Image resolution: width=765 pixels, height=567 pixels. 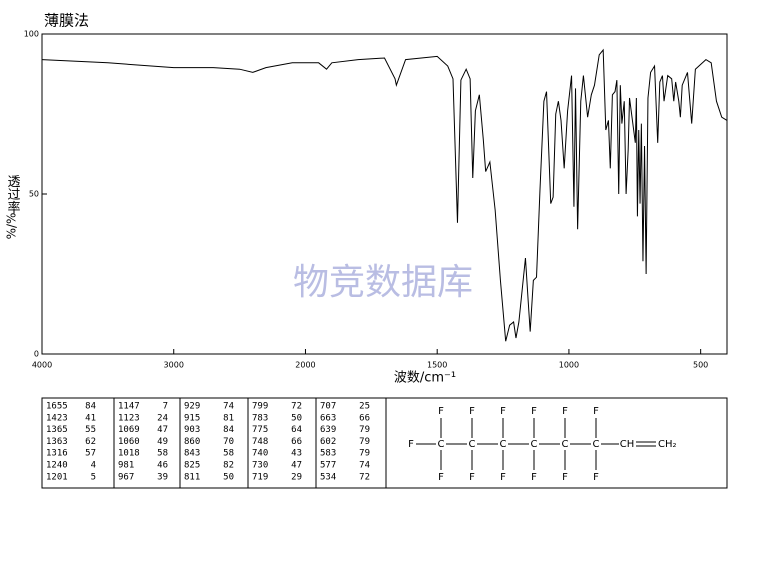 I want to click on peak-wavenumber: 1365, so click(x=57, y=430).